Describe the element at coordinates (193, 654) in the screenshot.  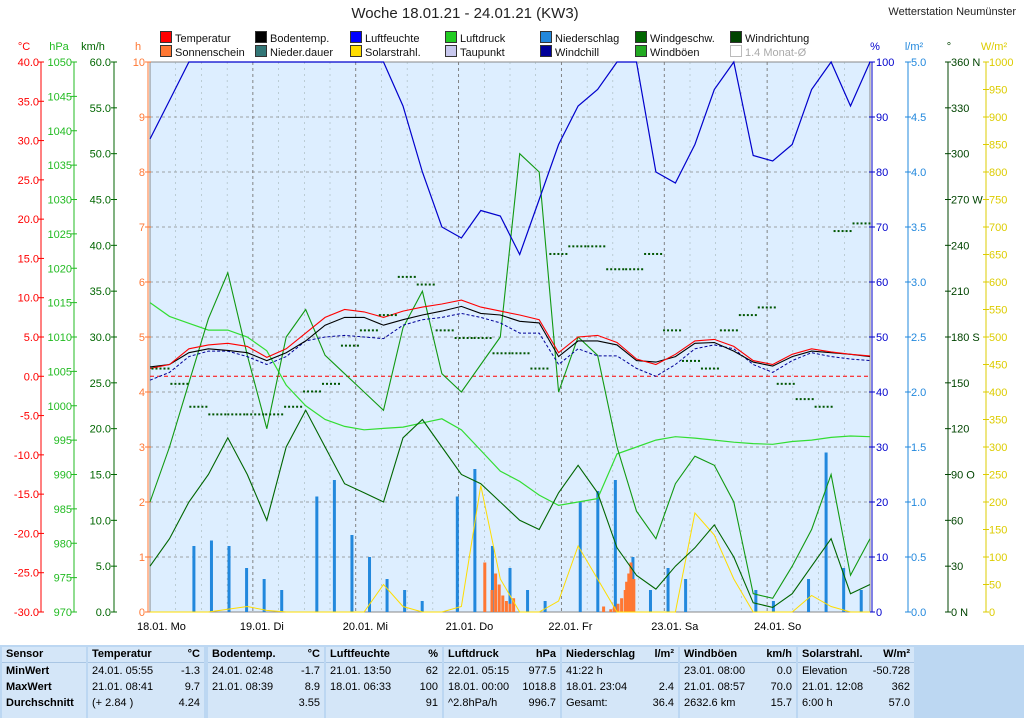
I see `stats-unit: °C` at that location.